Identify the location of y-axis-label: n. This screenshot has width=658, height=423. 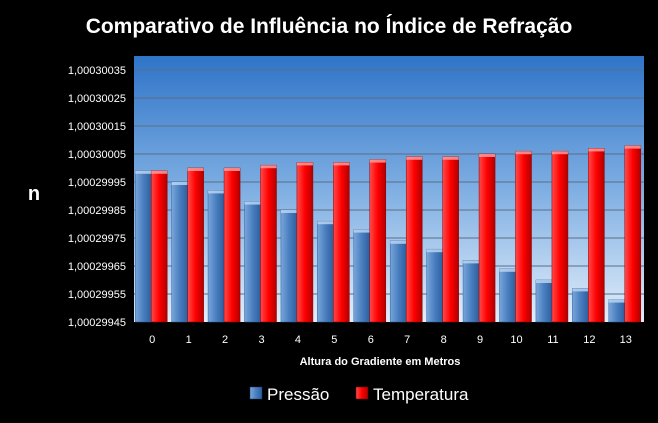
(34, 194).